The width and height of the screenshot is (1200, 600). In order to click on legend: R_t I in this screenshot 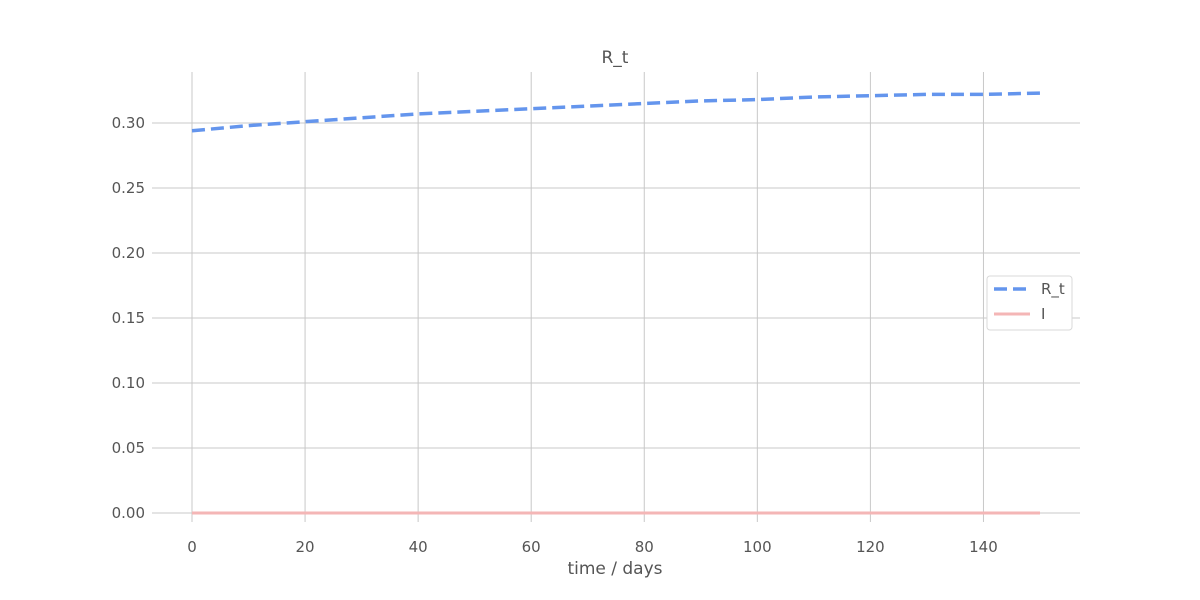, I will do `click(1029, 303)`.